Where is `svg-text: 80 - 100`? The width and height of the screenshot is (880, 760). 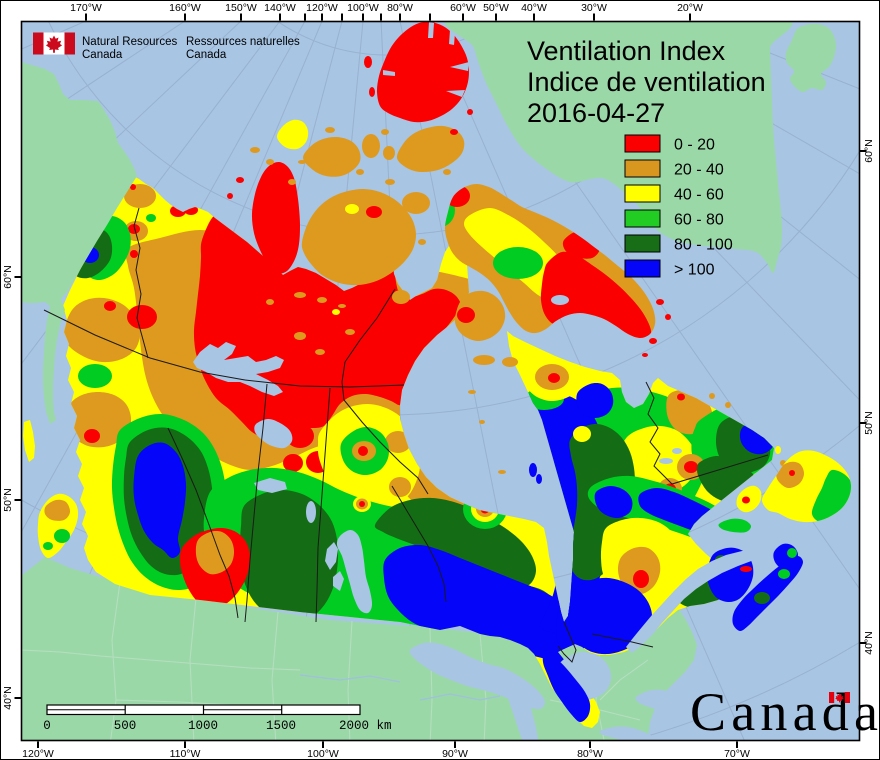 svg-text: 80 - 100 is located at coordinates (703, 245).